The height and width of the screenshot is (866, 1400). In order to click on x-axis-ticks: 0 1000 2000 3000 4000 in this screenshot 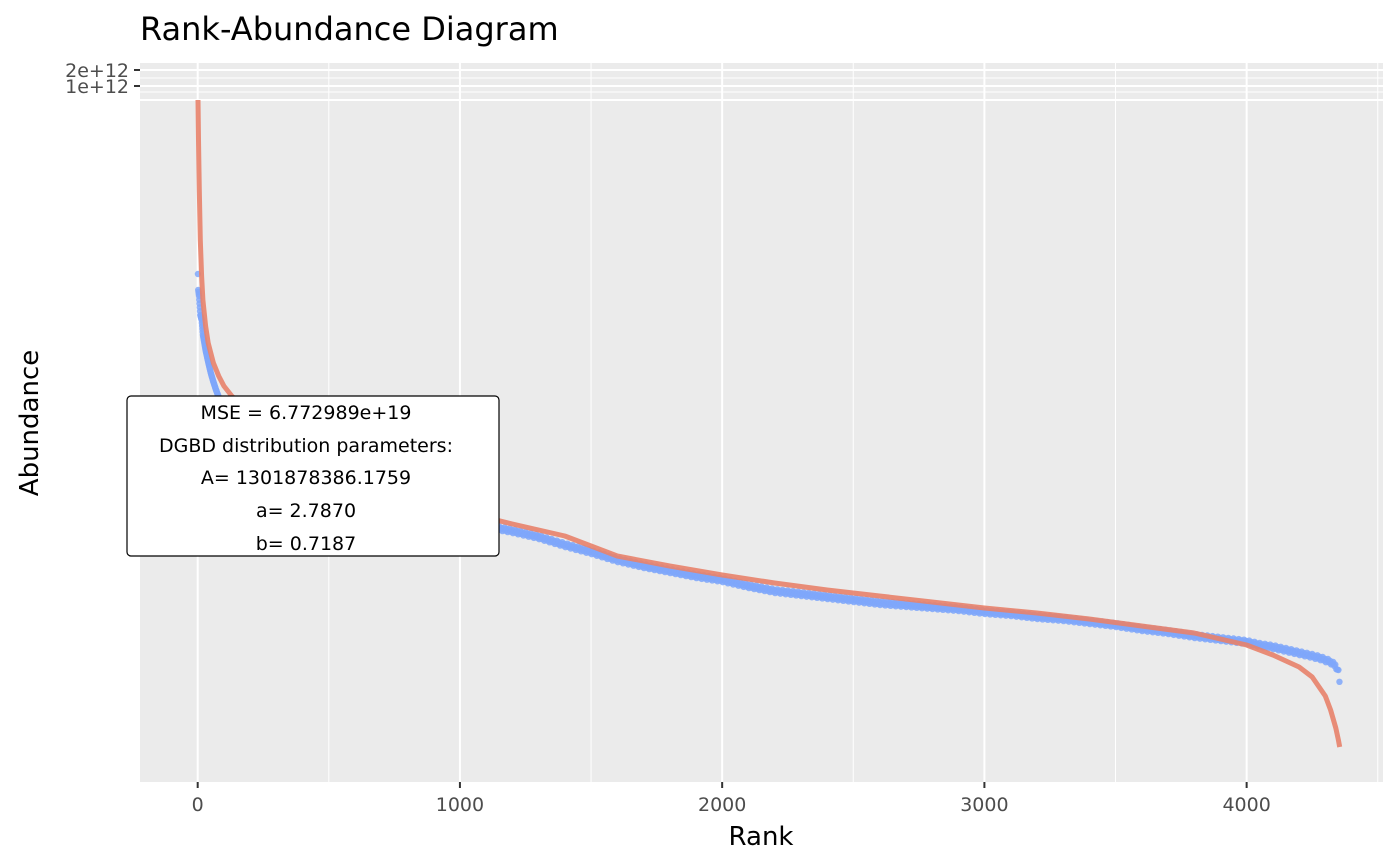, I will do `click(731, 799)`.